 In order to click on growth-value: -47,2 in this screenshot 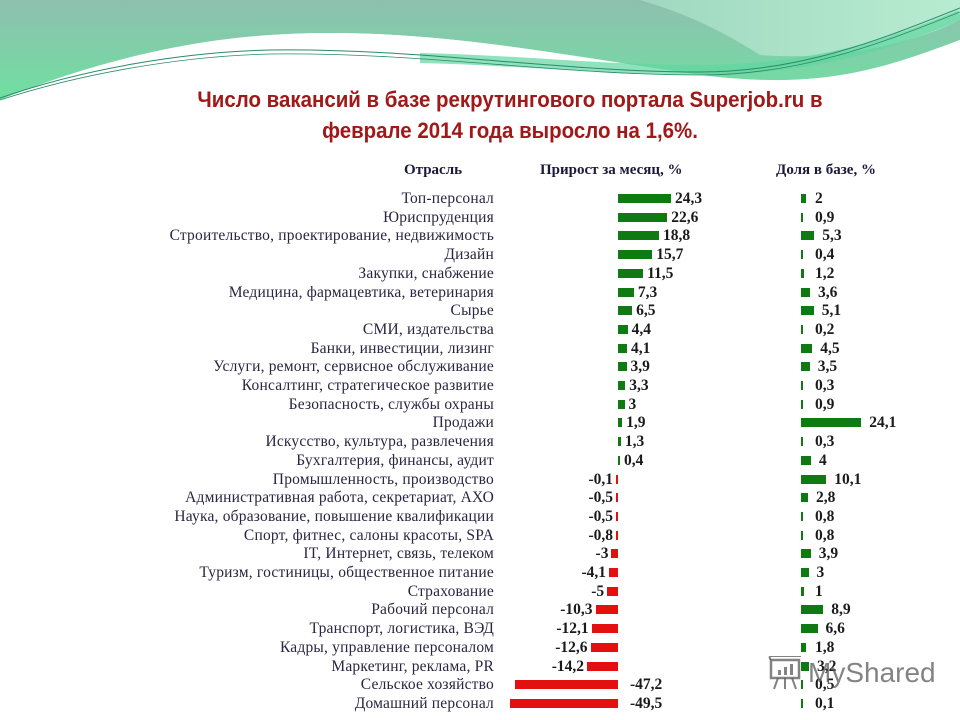, I will do `click(646, 685)`.